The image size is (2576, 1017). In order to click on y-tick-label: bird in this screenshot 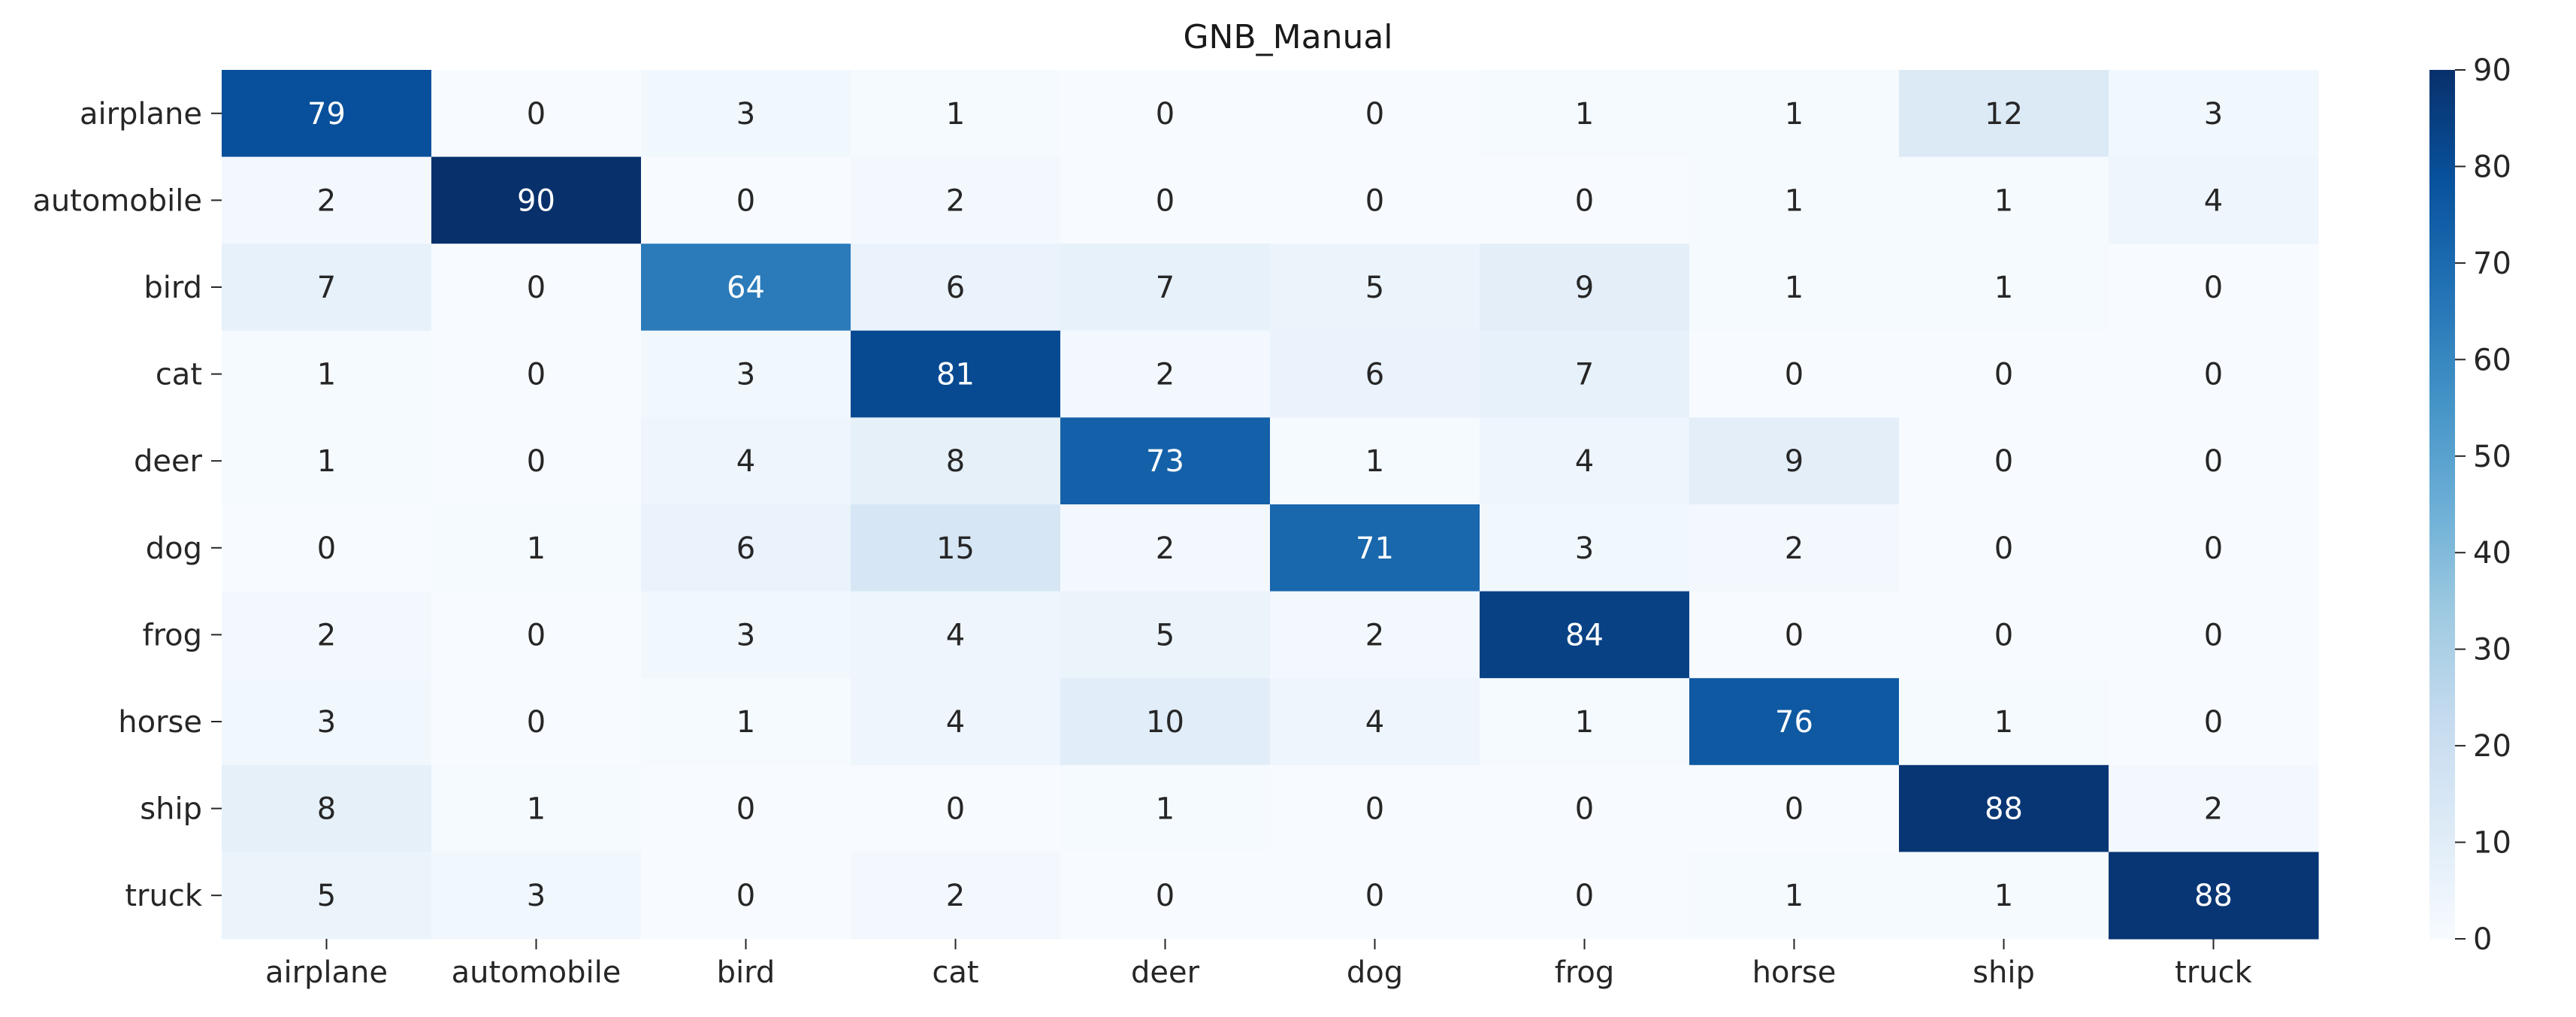, I will do `click(173, 288)`.